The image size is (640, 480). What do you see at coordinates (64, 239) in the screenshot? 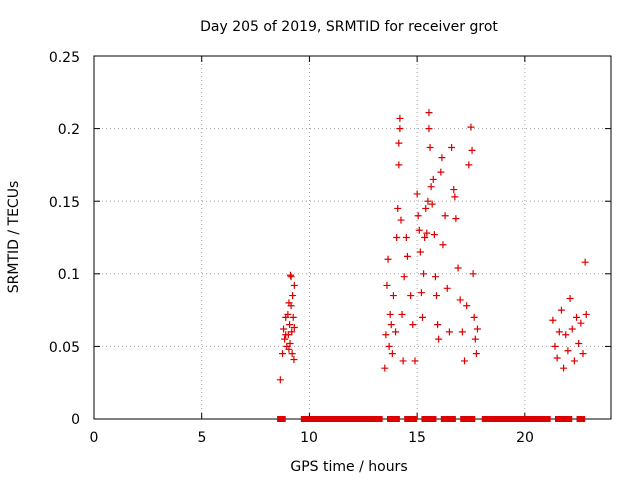
I see `y-axis: 0 0.05 0.1 0.15 0.2 0.25` at bounding box center [64, 239].